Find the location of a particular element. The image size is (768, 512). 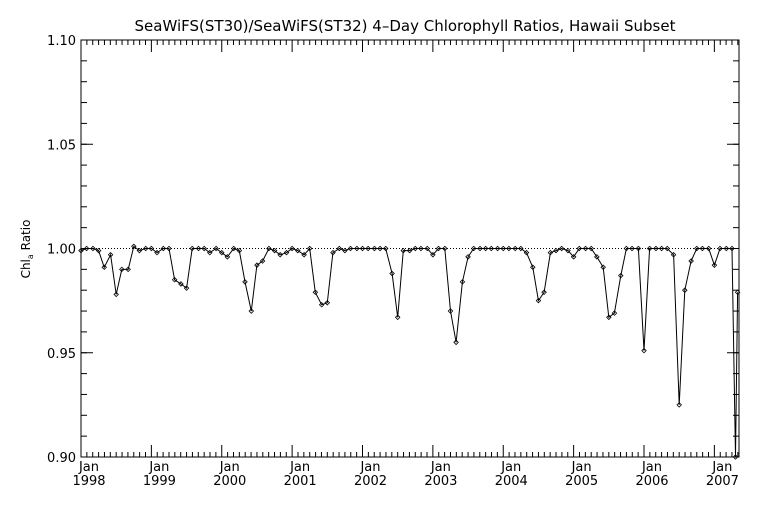

y-axis-label-main: Chl is located at coordinates (26, 268).